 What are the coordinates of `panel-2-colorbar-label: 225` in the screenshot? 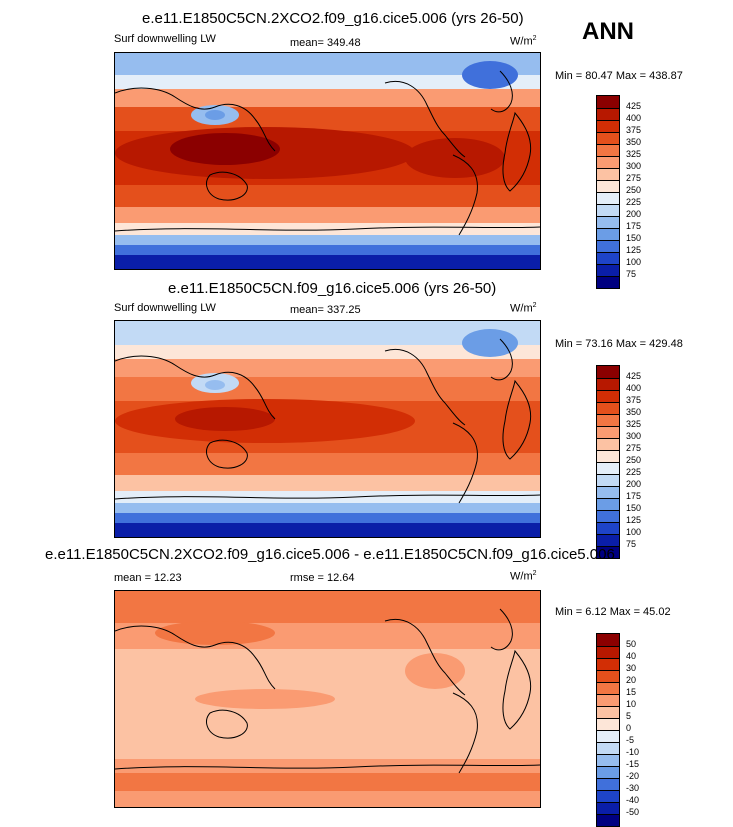 It's located at (634, 472).